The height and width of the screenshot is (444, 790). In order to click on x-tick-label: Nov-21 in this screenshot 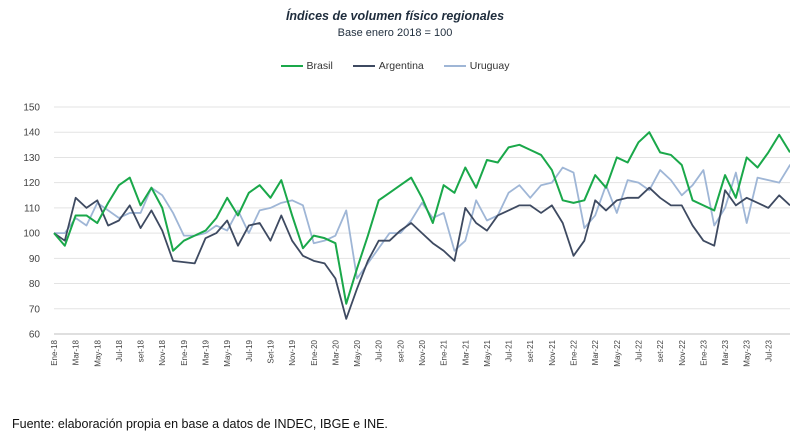, I will do `click(552, 352)`.